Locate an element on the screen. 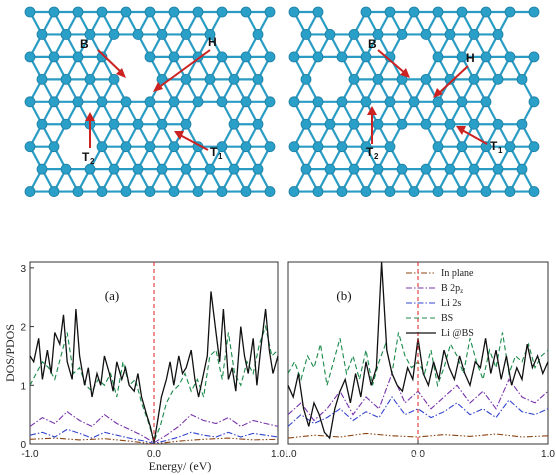 The image size is (556, 475). arrow-B-head is located at coordinates (405, 73).